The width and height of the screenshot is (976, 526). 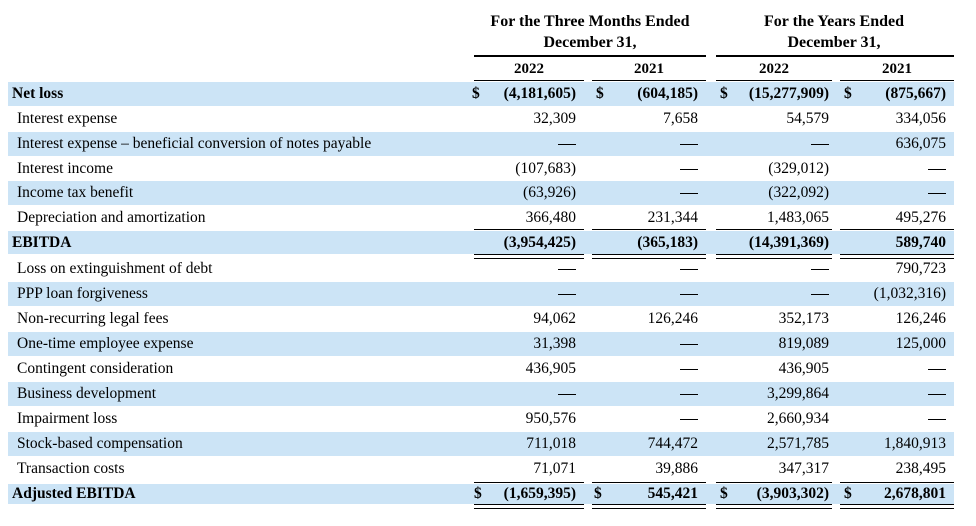 What do you see at coordinates (672, 318) in the screenshot?
I see `row-value-col2: 126,246` at bounding box center [672, 318].